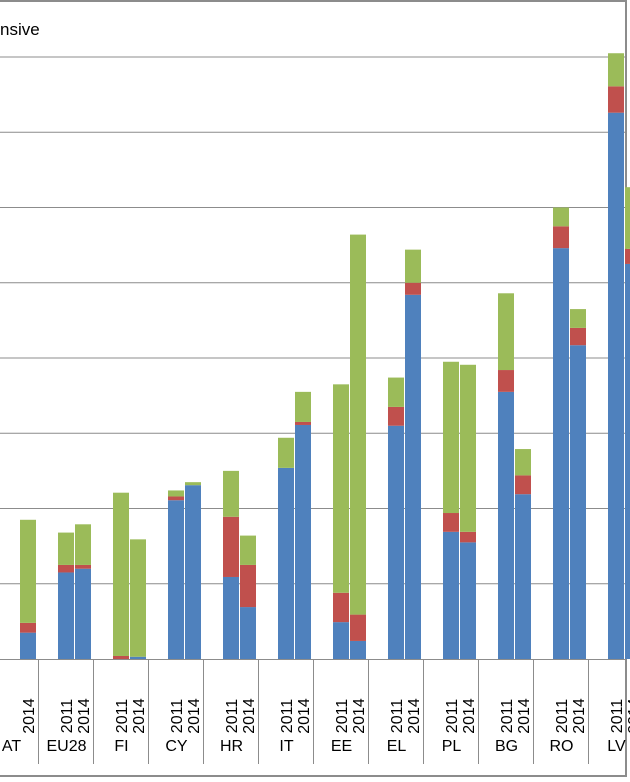 This screenshot has height=782, width=630. I want to click on bar-hr-2014-seg0, so click(248, 633).